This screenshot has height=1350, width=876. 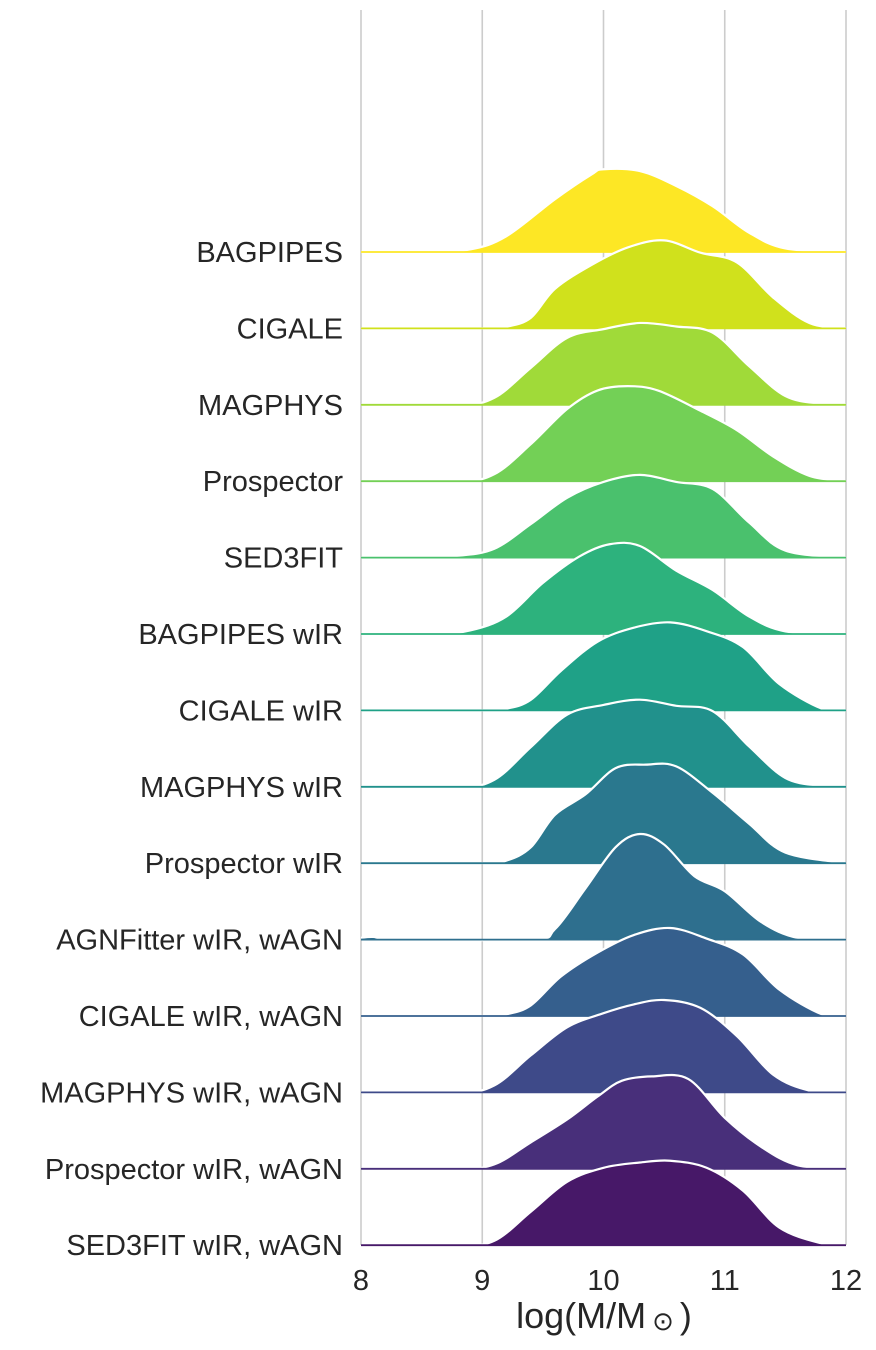 What do you see at coordinates (204, 1246) in the screenshot?
I see `row-label: SED3FIT wIR, wAGN` at bounding box center [204, 1246].